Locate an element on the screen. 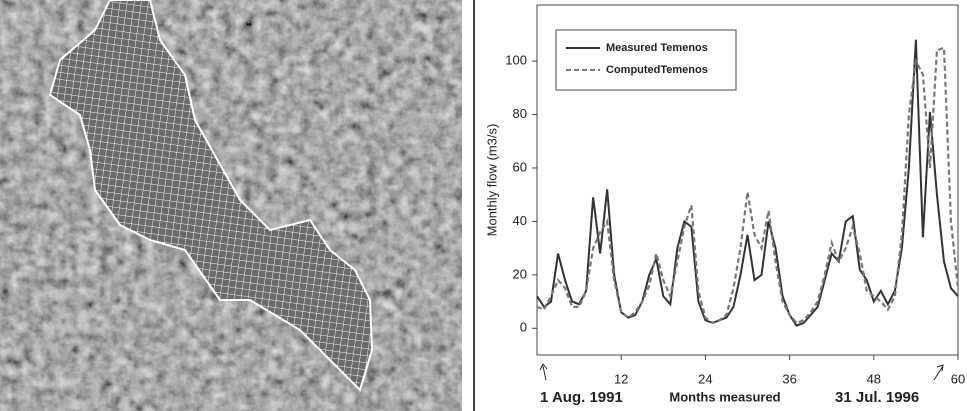 The height and width of the screenshot is (411, 967). legend is located at coordinates (646, 60).